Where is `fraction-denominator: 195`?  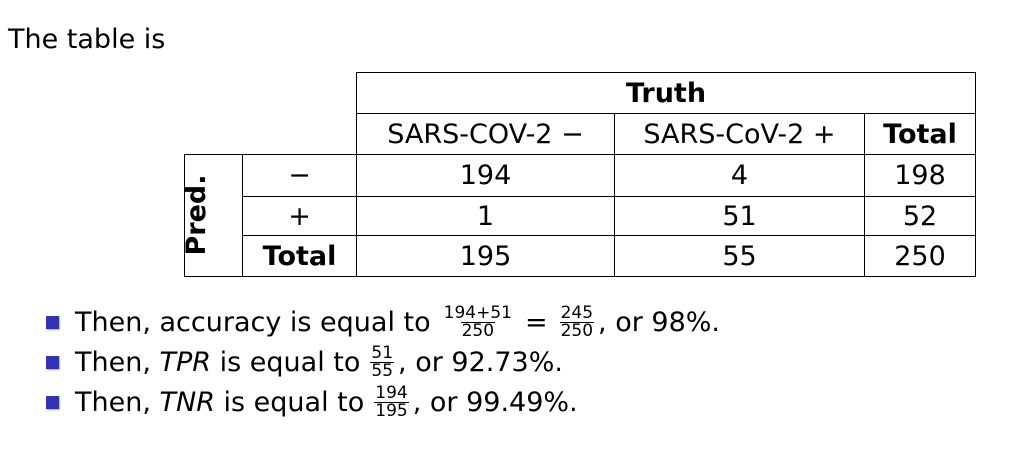 fraction-denominator: 195 is located at coordinates (391, 410).